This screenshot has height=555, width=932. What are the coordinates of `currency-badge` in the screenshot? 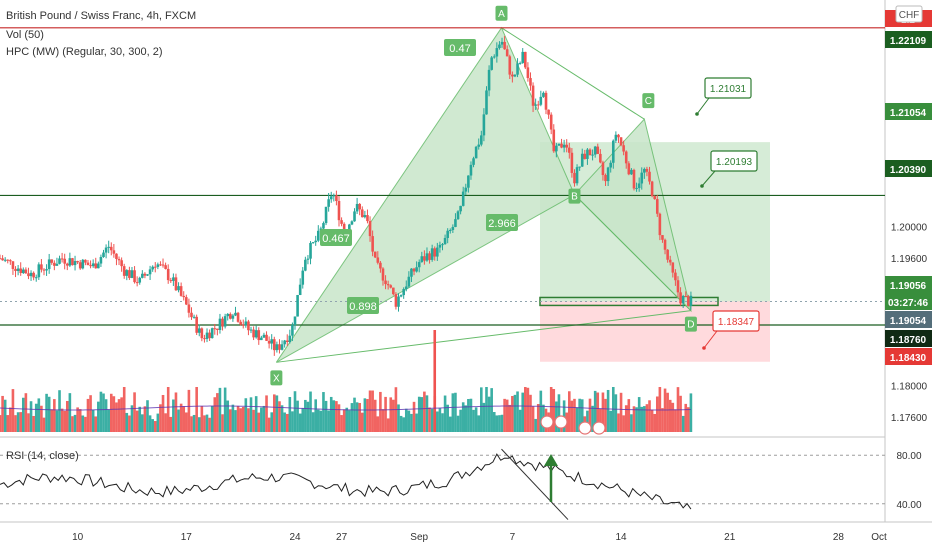 It's located at (909, 14).